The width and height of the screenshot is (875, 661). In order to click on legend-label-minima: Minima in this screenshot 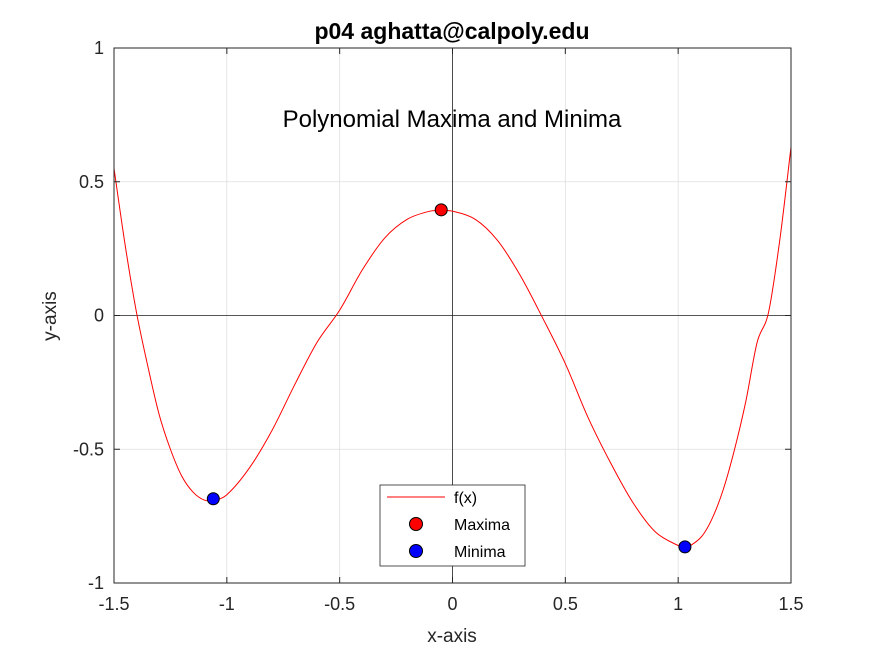, I will do `click(480, 552)`.